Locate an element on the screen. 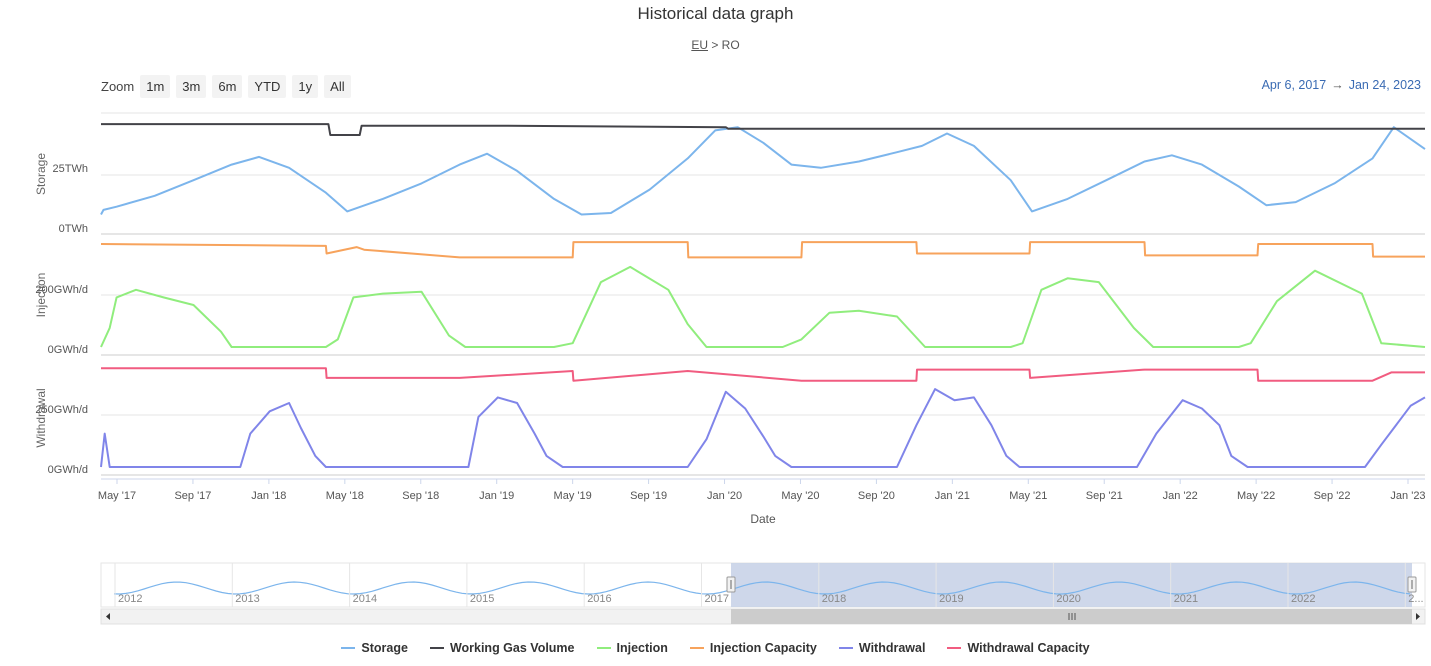  navigator-selected-range is located at coordinates (1071, 585).